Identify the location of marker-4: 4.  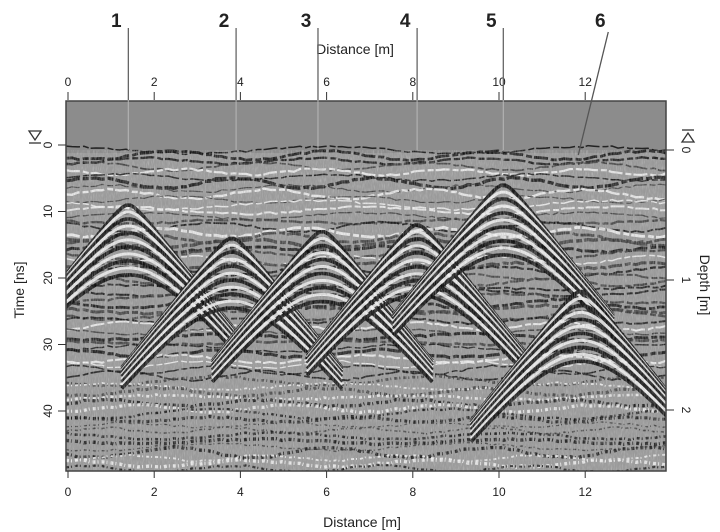
(409, 80).